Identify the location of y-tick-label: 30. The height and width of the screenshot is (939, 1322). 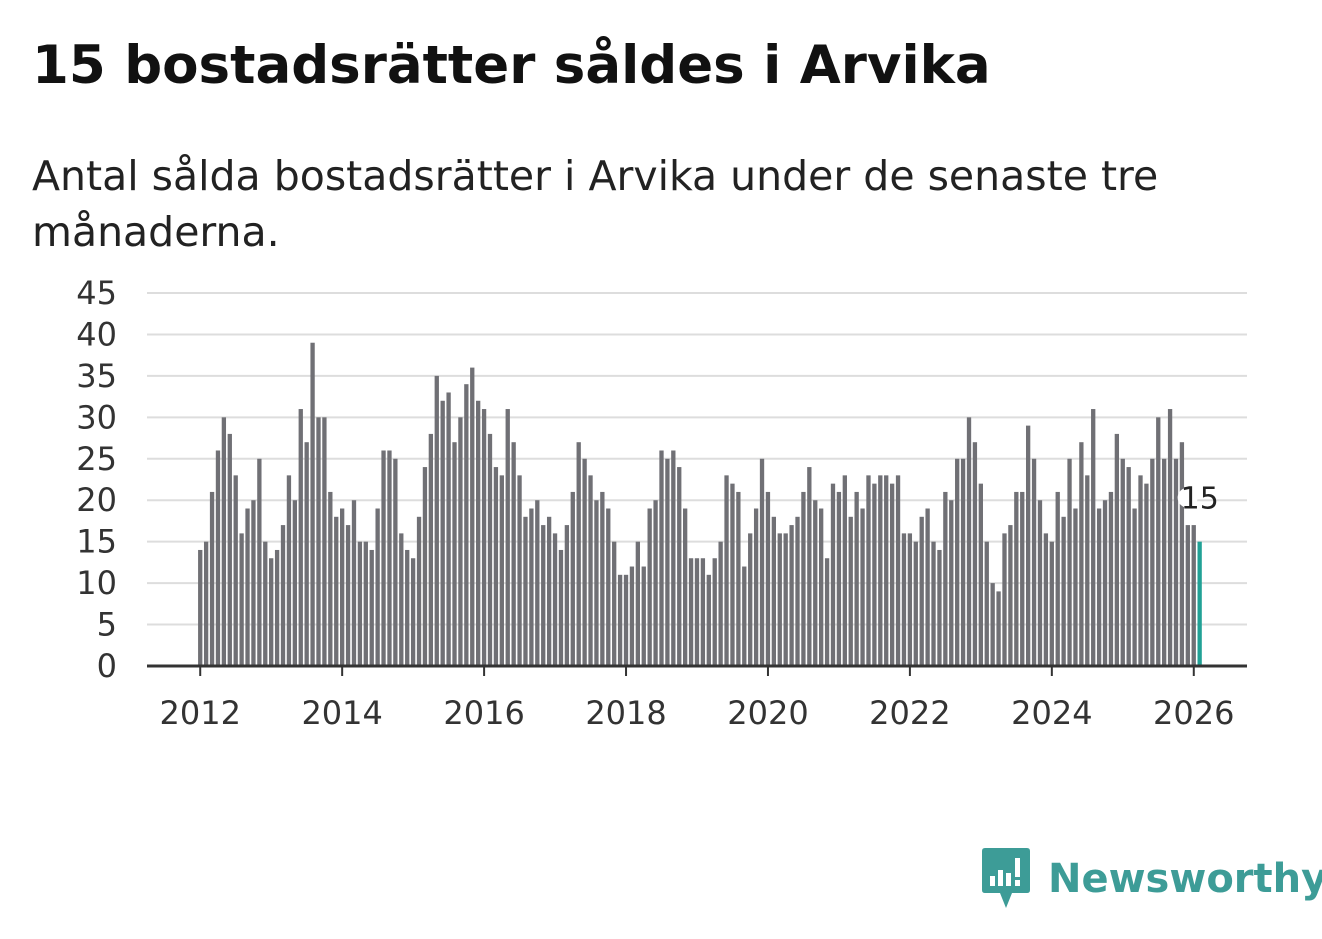
(96, 417).